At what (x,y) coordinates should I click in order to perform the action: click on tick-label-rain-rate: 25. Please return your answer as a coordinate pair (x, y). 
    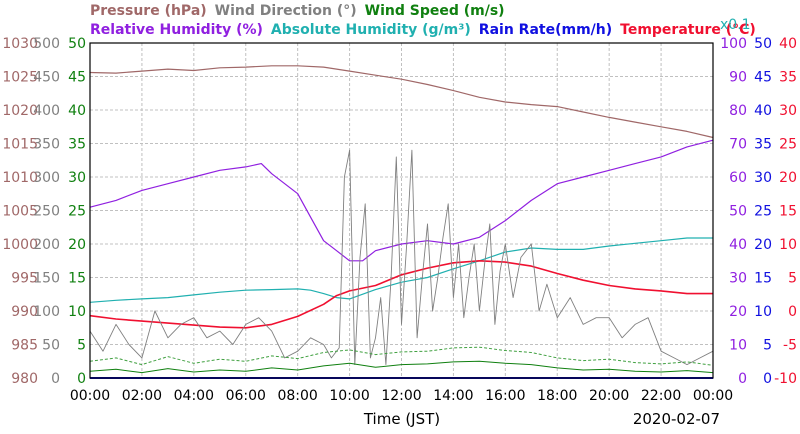
    Looking at the image, I should click on (763, 212).